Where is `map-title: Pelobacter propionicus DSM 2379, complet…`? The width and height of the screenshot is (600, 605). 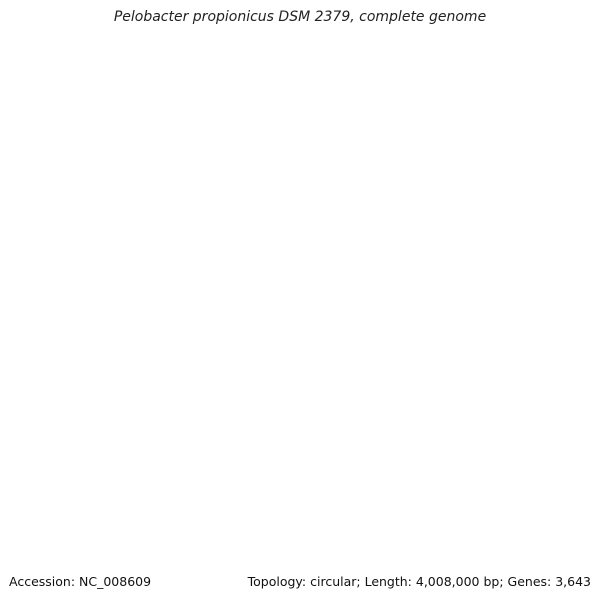 map-title: Pelobacter propionicus DSM 2379, complet… is located at coordinates (300, 17).